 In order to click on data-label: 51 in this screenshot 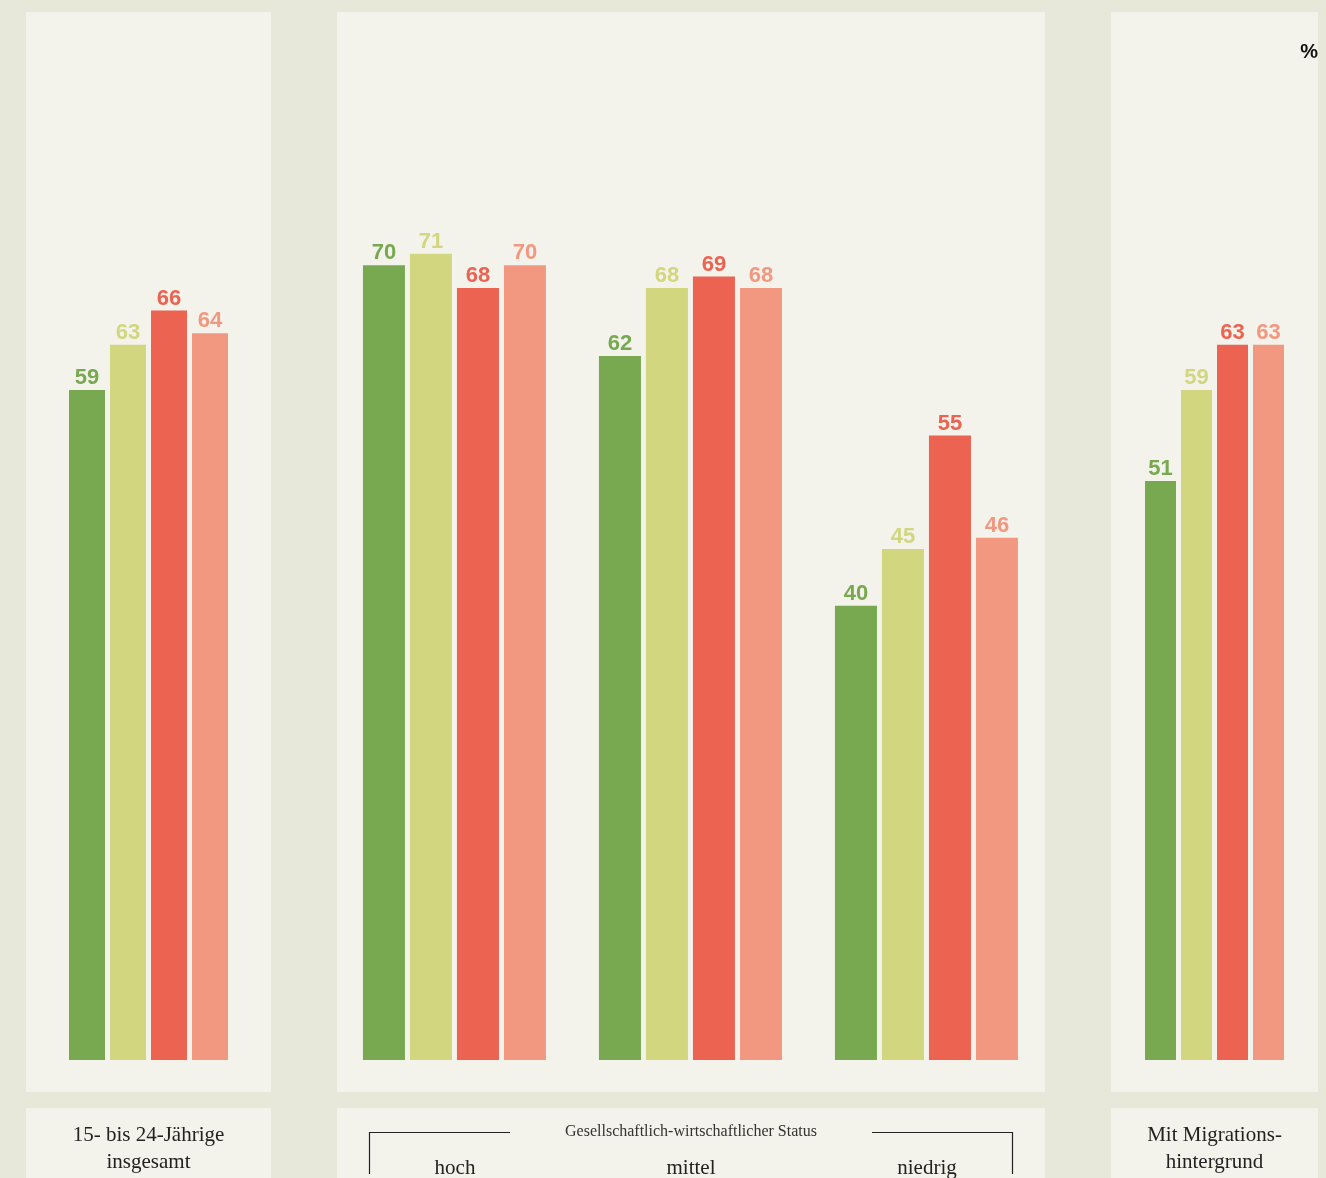, I will do `click(1160, 467)`.